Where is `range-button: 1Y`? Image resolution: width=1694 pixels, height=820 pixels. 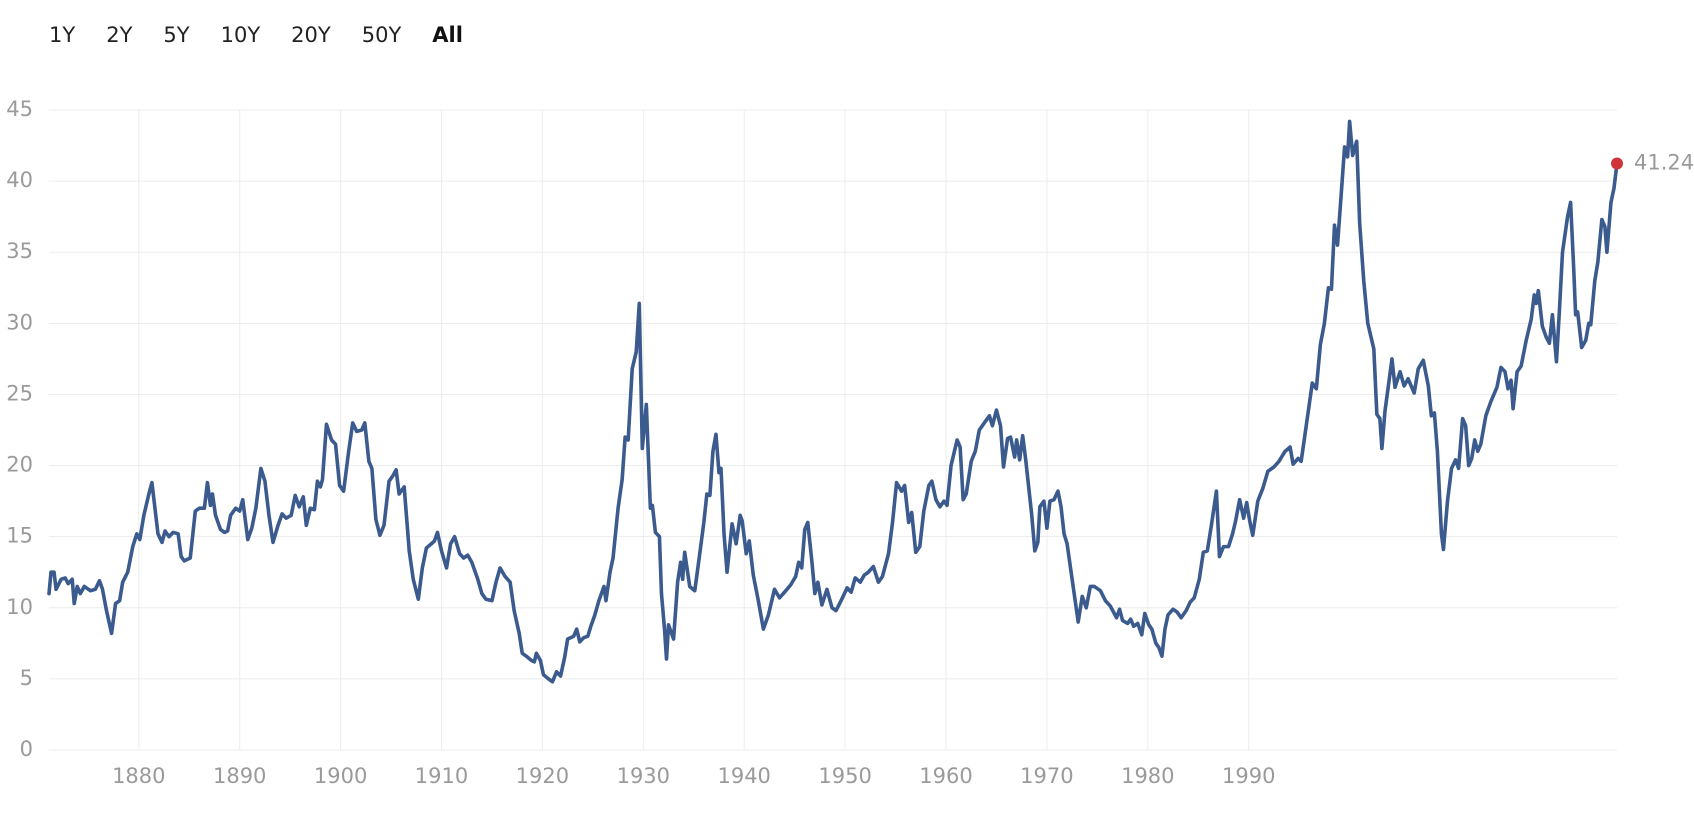
range-button: 1Y is located at coordinates (62, 35).